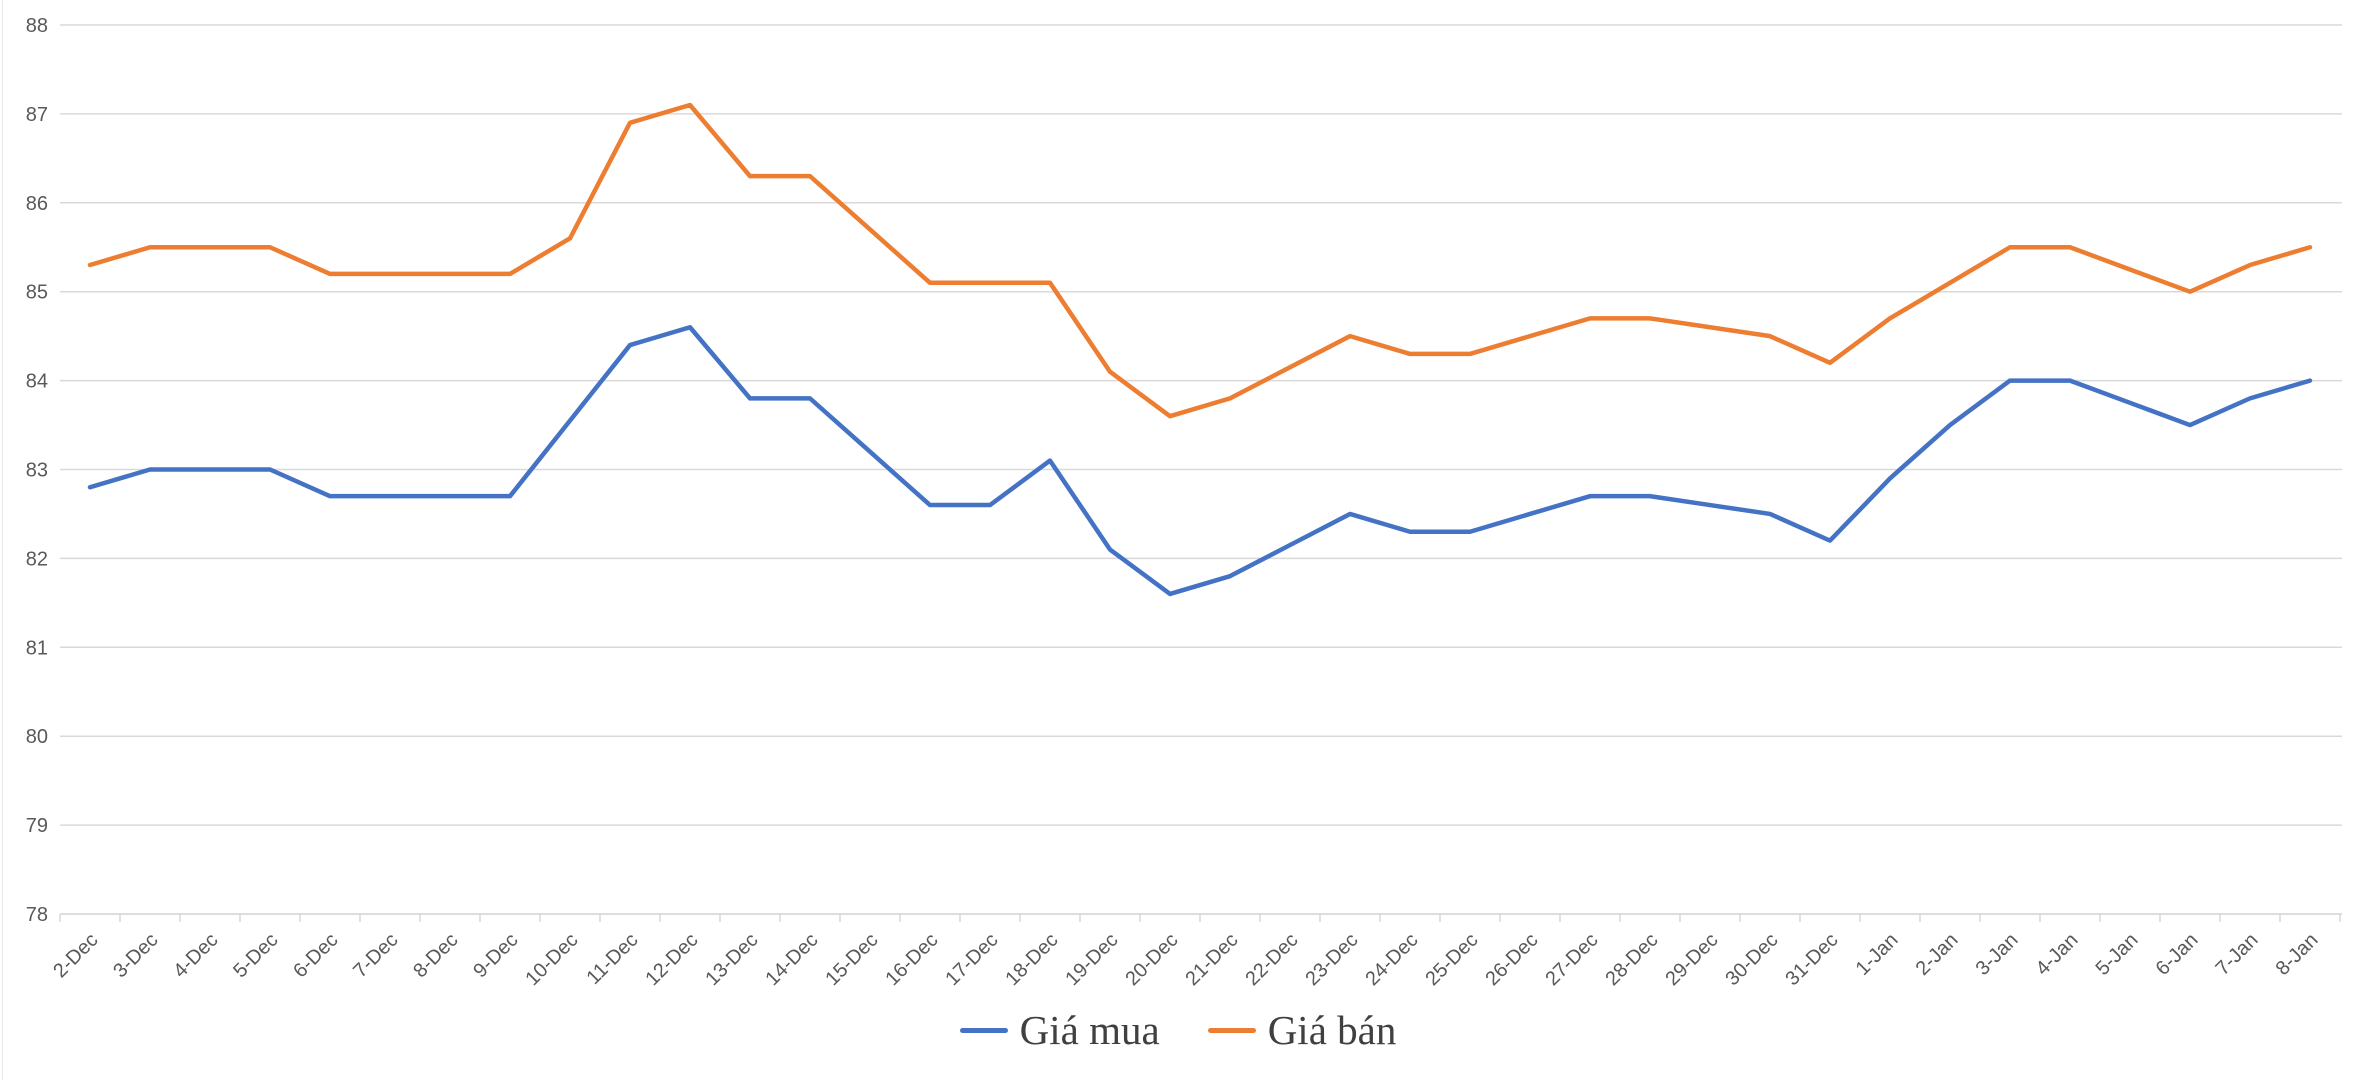  What do you see at coordinates (37, 115) in the screenshot?
I see `y-tick-label: 87` at bounding box center [37, 115].